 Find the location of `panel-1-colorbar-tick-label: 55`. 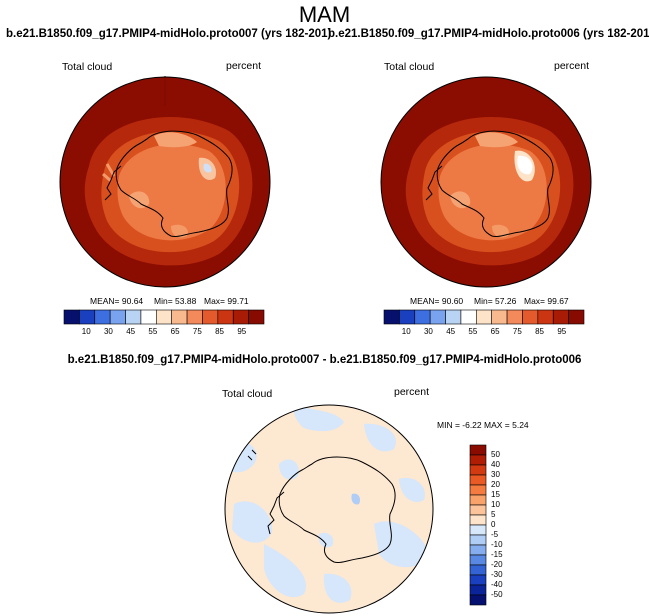

panel-1-colorbar-tick-label: 55 is located at coordinates (153, 331).